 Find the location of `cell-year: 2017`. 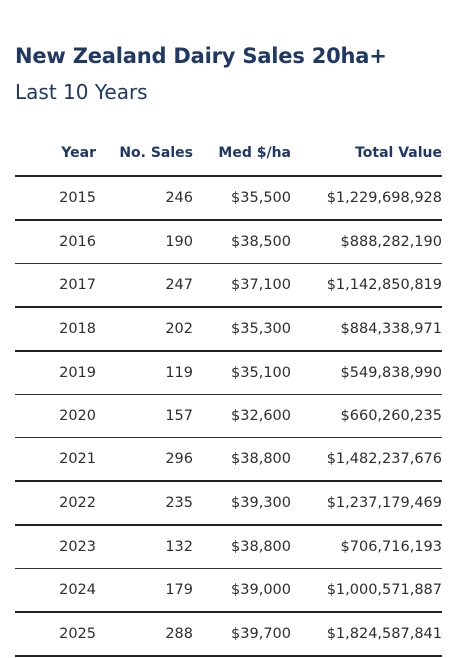

cell-year: 2017 is located at coordinates (77, 285).